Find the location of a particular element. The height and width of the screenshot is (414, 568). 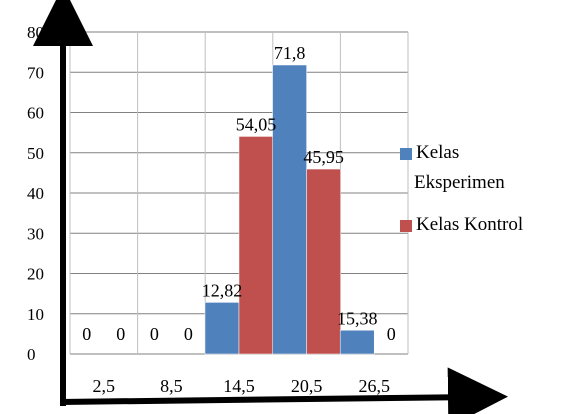

data-label: 71,8 is located at coordinates (290, 53).